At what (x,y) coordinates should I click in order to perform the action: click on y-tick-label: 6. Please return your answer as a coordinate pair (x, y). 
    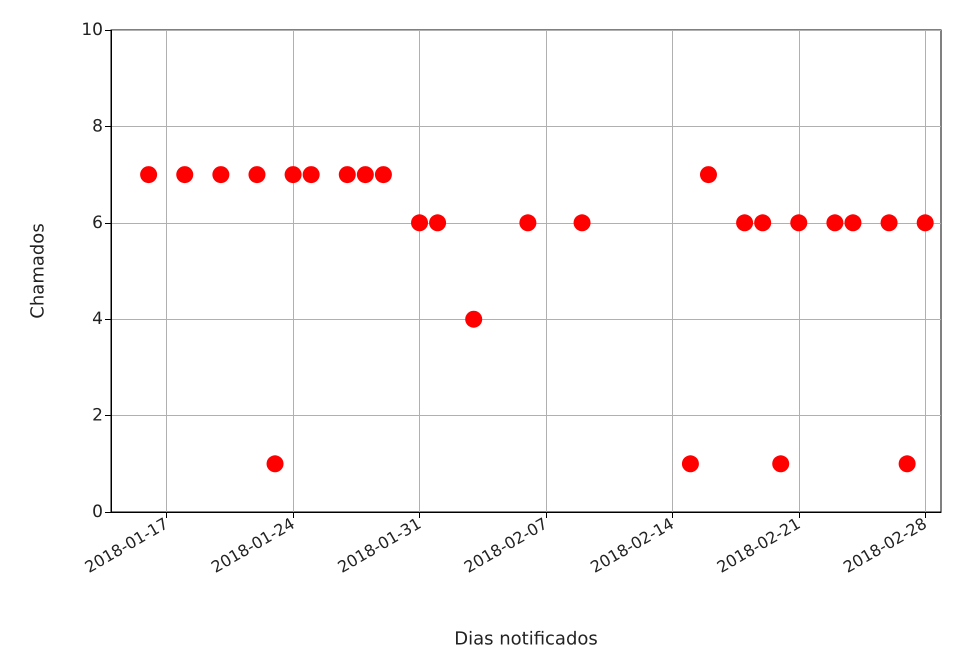
    Looking at the image, I should click on (97, 222).